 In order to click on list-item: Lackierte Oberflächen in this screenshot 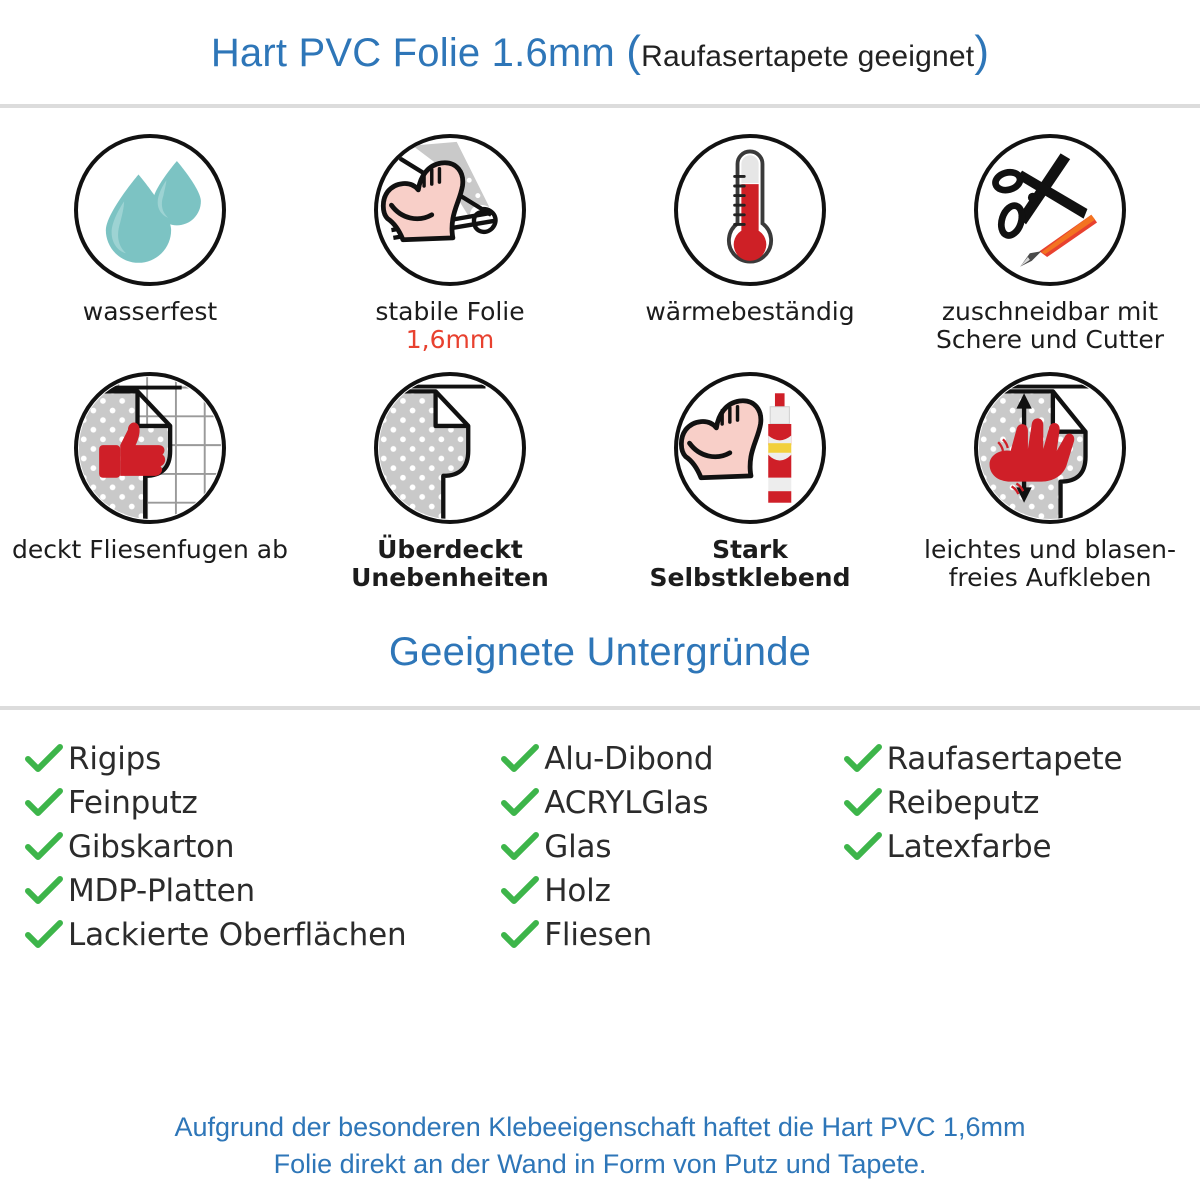, I will do `click(262, 935)`.